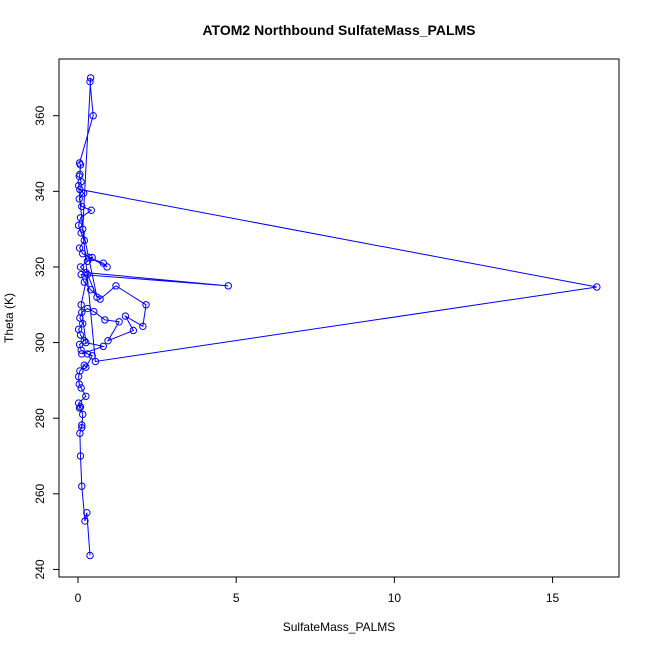 This screenshot has width=650, height=650. I want to click on x-tick-label: 15, so click(553, 598).